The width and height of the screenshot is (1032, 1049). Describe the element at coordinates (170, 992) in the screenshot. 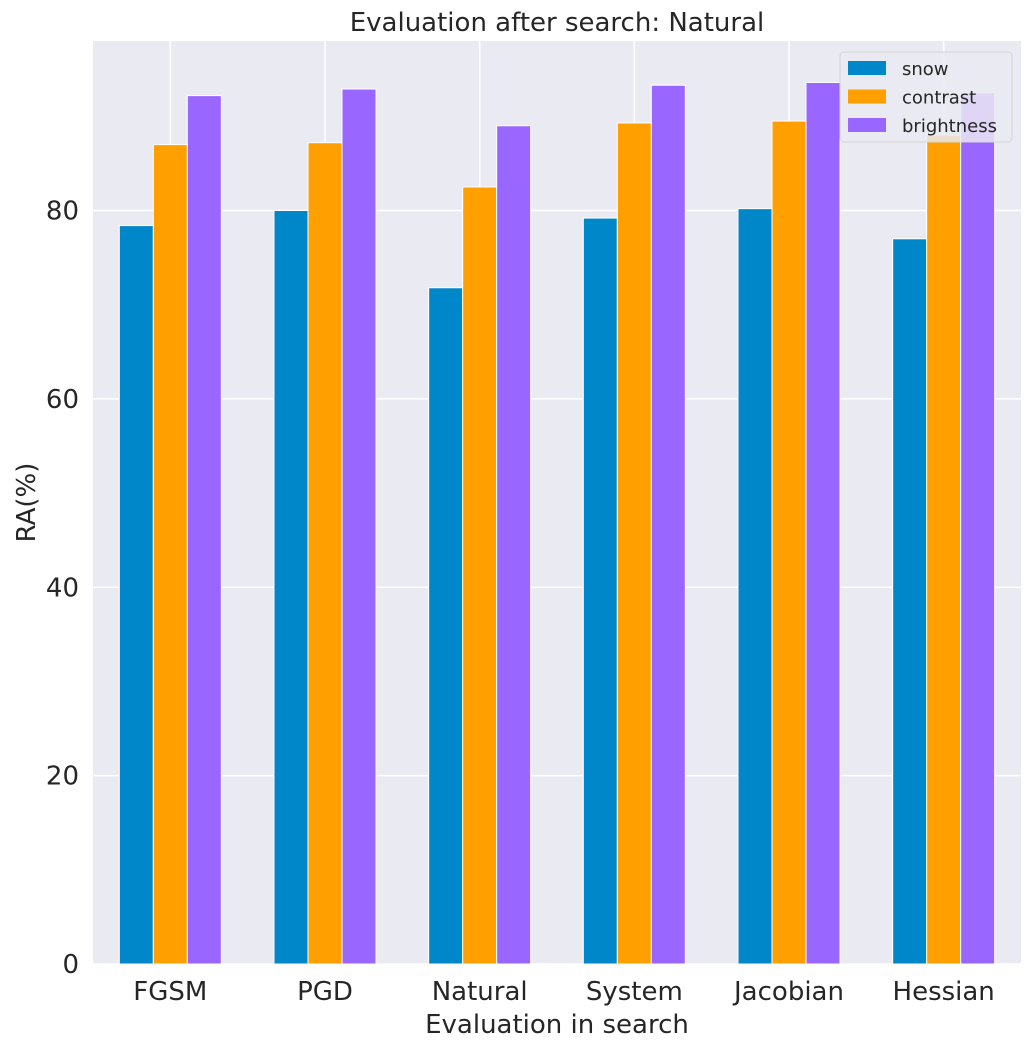

I see `x-tick-label: FGSM` at that location.